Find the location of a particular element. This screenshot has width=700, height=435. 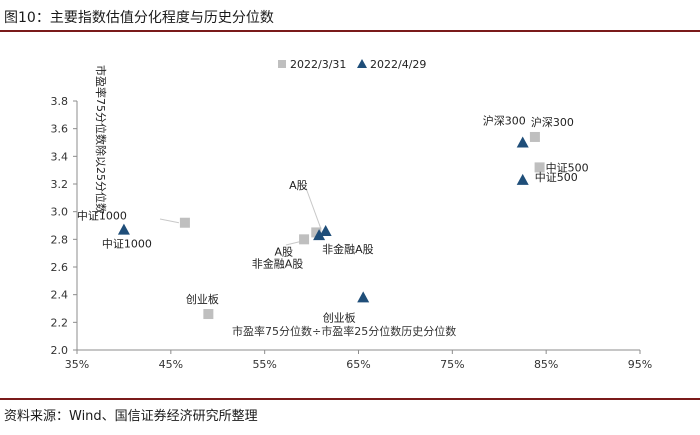

x-tick-label: 95% is located at coordinates (640, 364).